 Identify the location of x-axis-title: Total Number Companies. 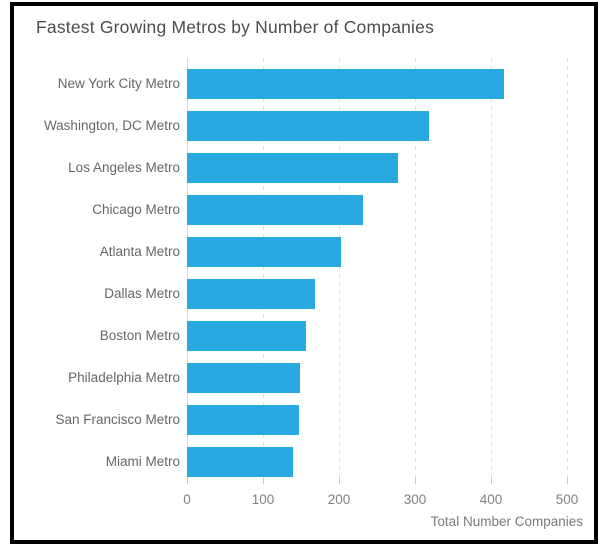
(506, 521).